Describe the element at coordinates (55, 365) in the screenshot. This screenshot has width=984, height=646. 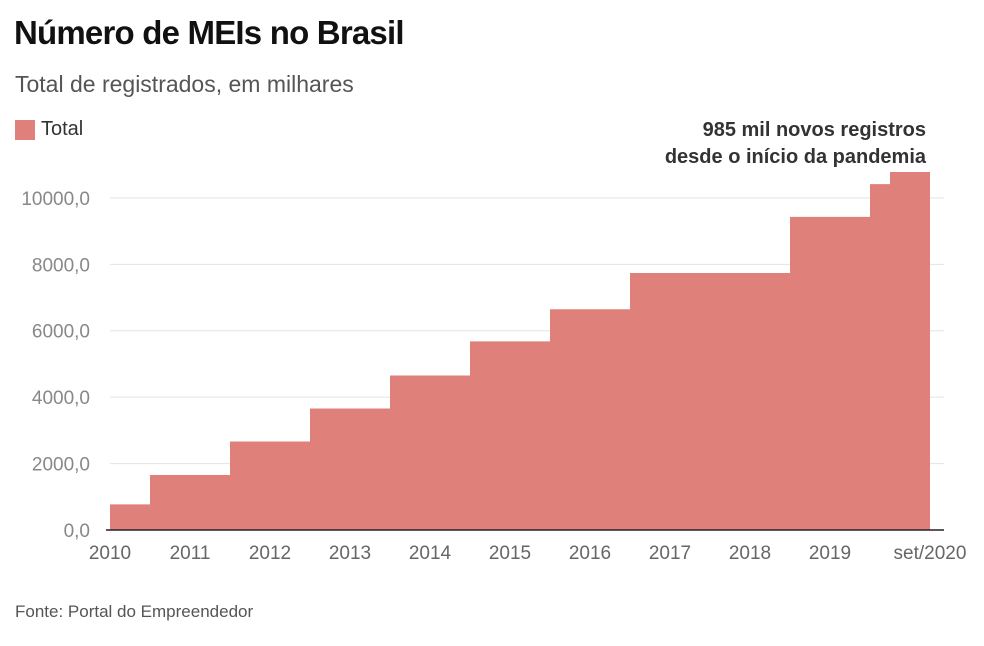
I see `y-axis: 0,0 2000,0 4000,0 6000,0 8000,0 10000,0` at that location.